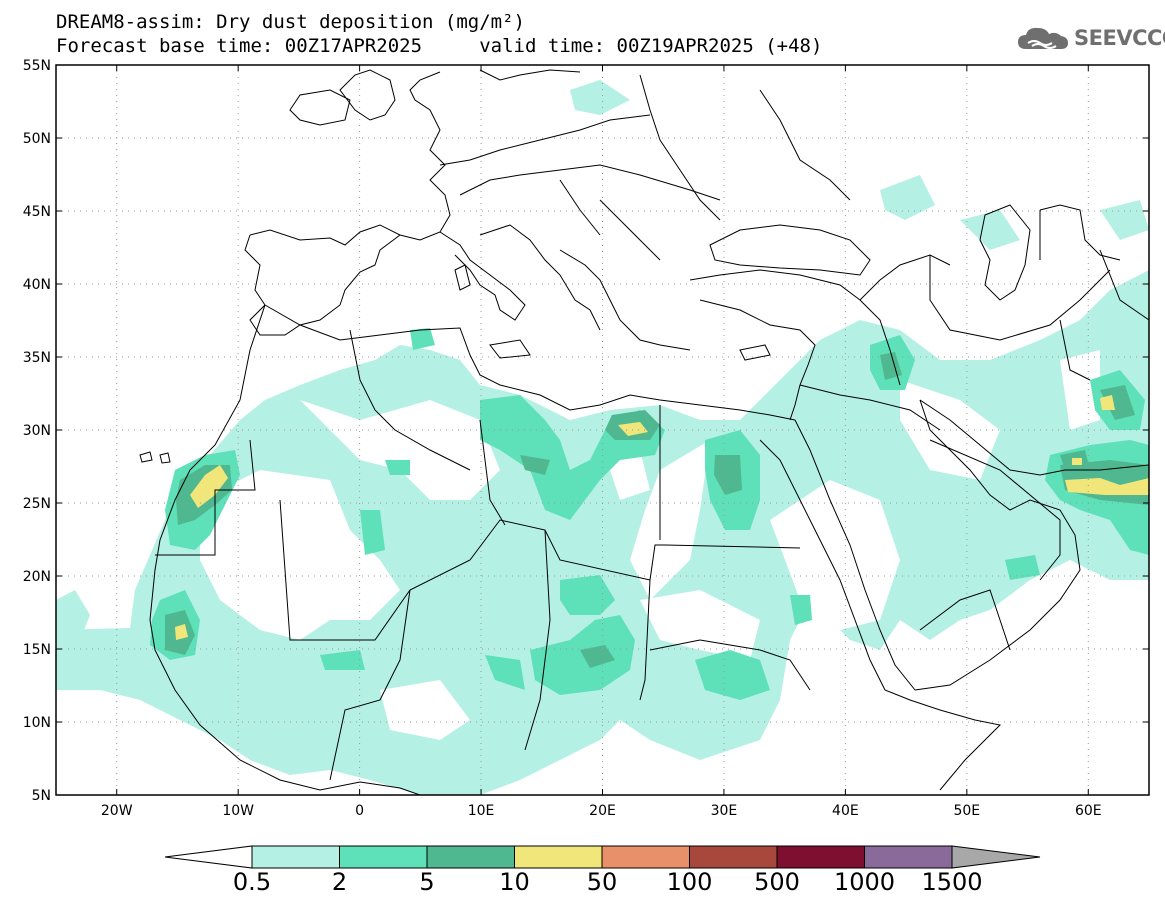 Image resolution: width=1165 pixels, height=907 pixels. What do you see at coordinates (1119, 38) in the screenshot?
I see `logo-text: SEEVCCC` at bounding box center [1119, 38].